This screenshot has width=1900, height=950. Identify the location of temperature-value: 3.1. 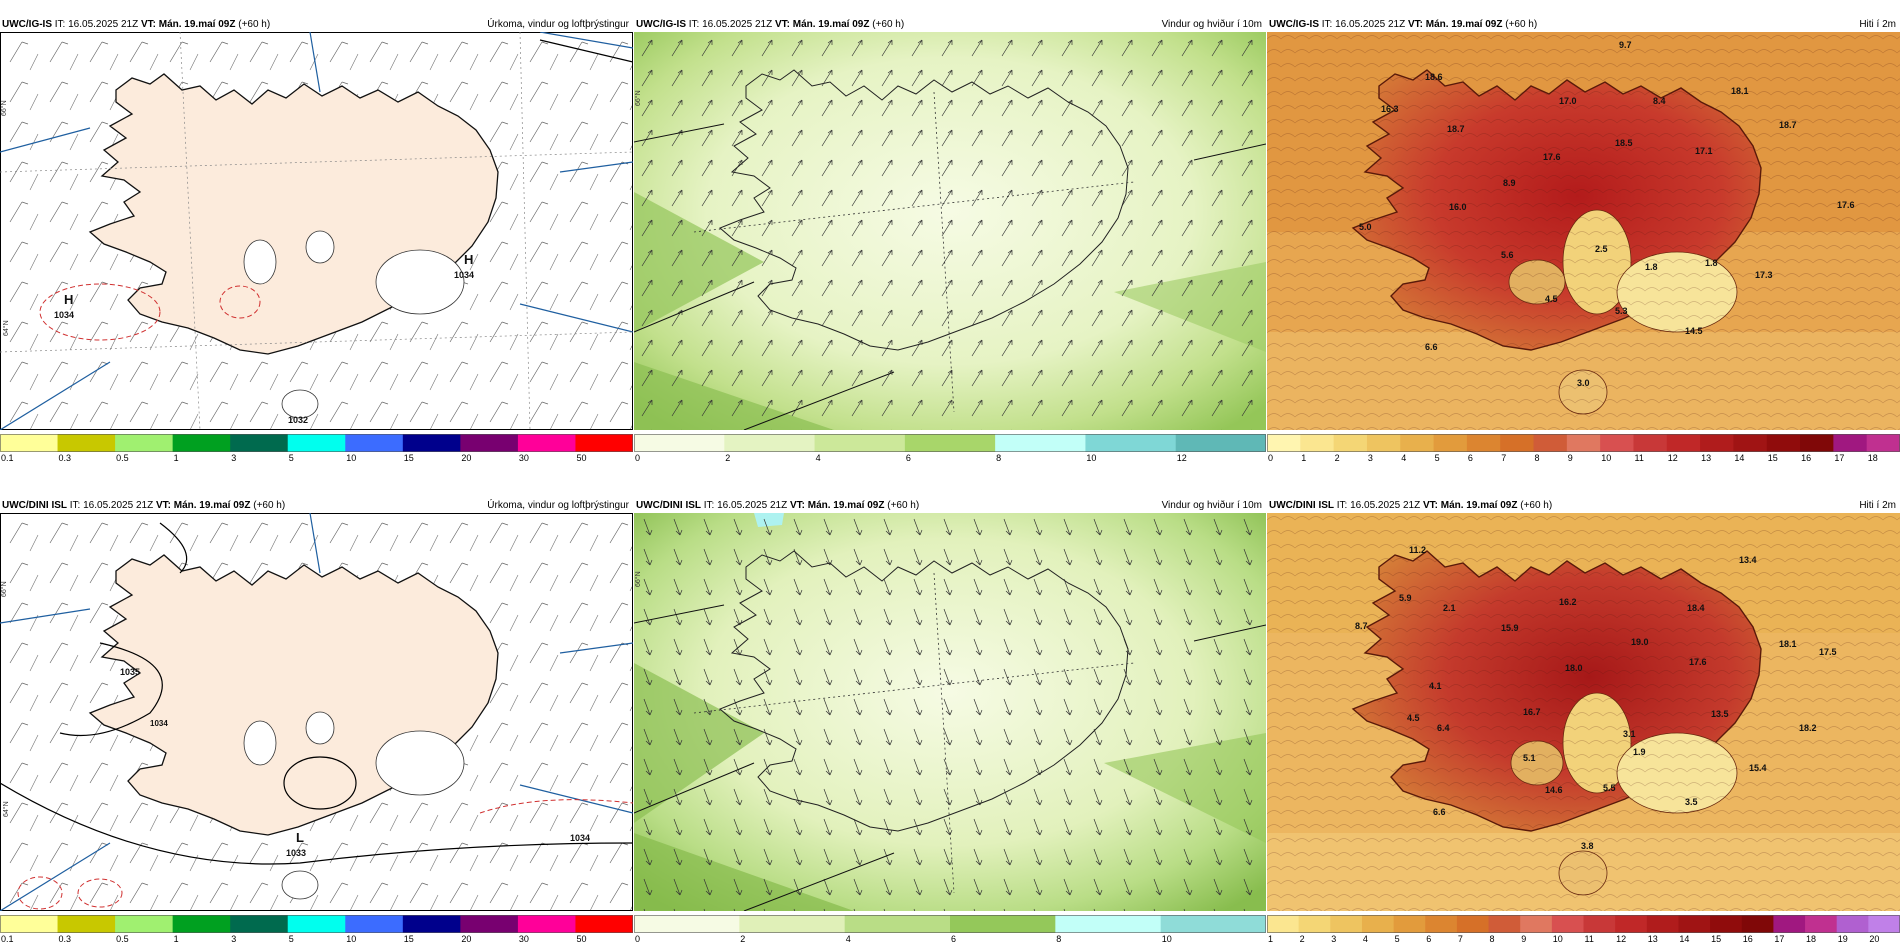
(1629, 734).